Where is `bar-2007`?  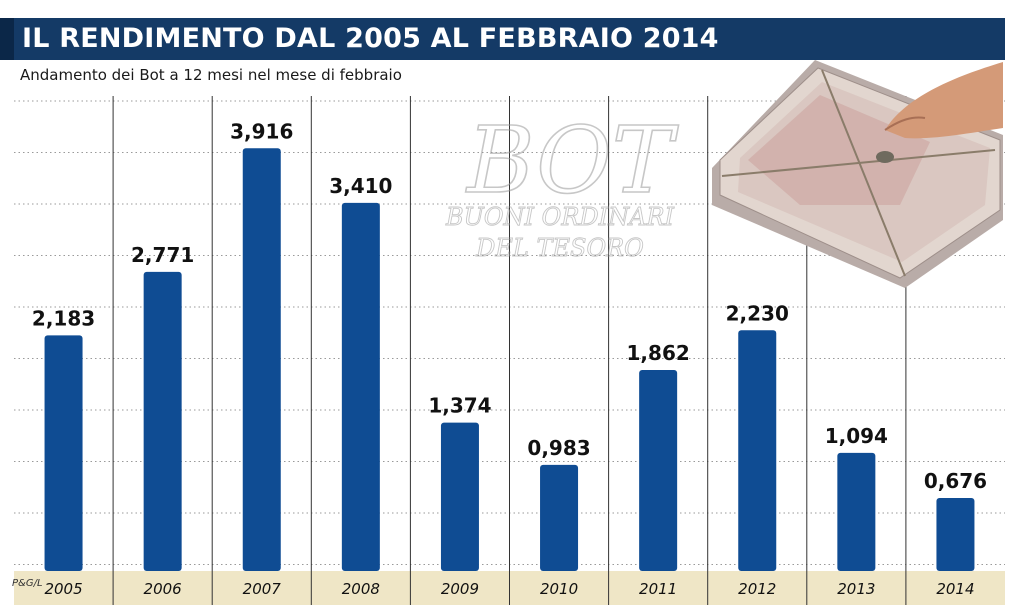 bar-2007 is located at coordinates (261, 359).